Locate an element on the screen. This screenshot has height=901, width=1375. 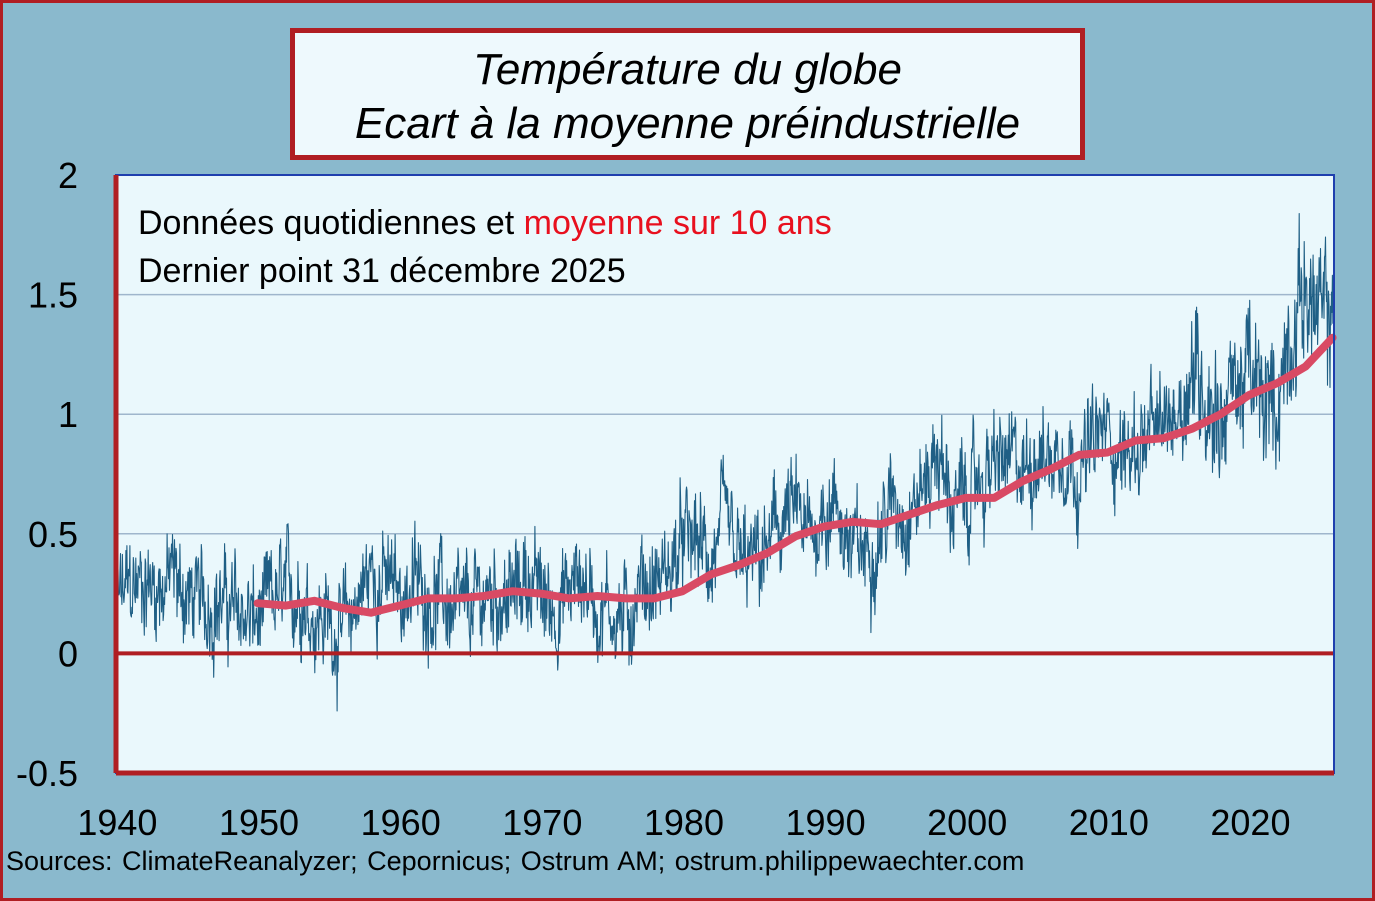
x-tick-label: 1970 is located at coordinates (542, 822).